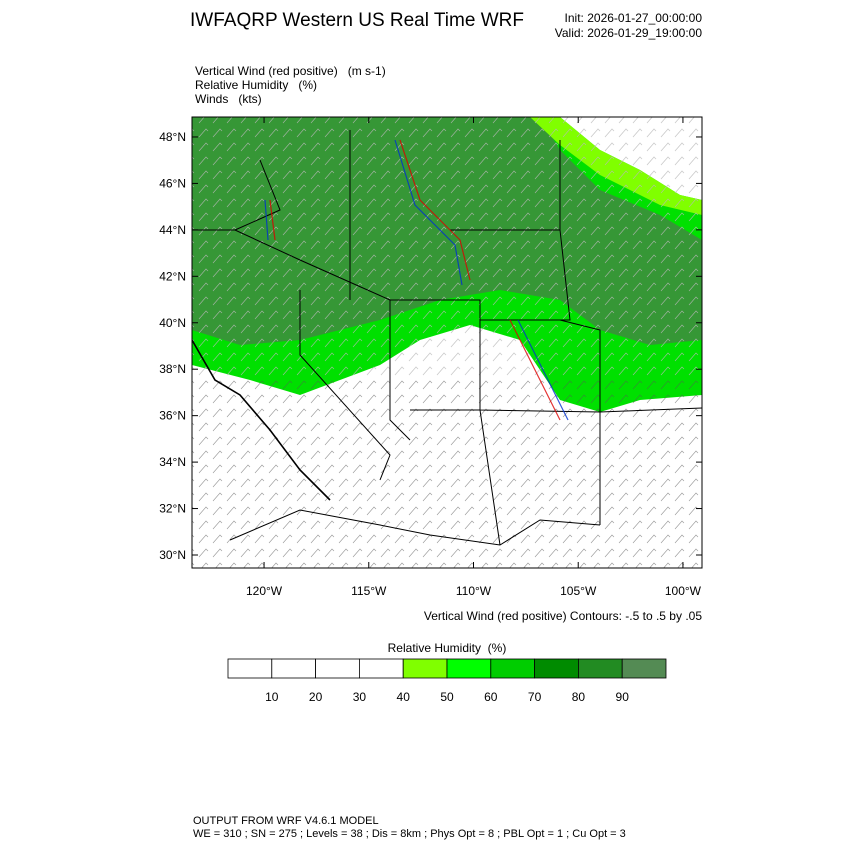 This screenshot has height=850, width=850. What do you see at coordinates (172, 369) in the screenshot?
I see `lat-tick-label: 38°N` at bounding box center [172, 369].